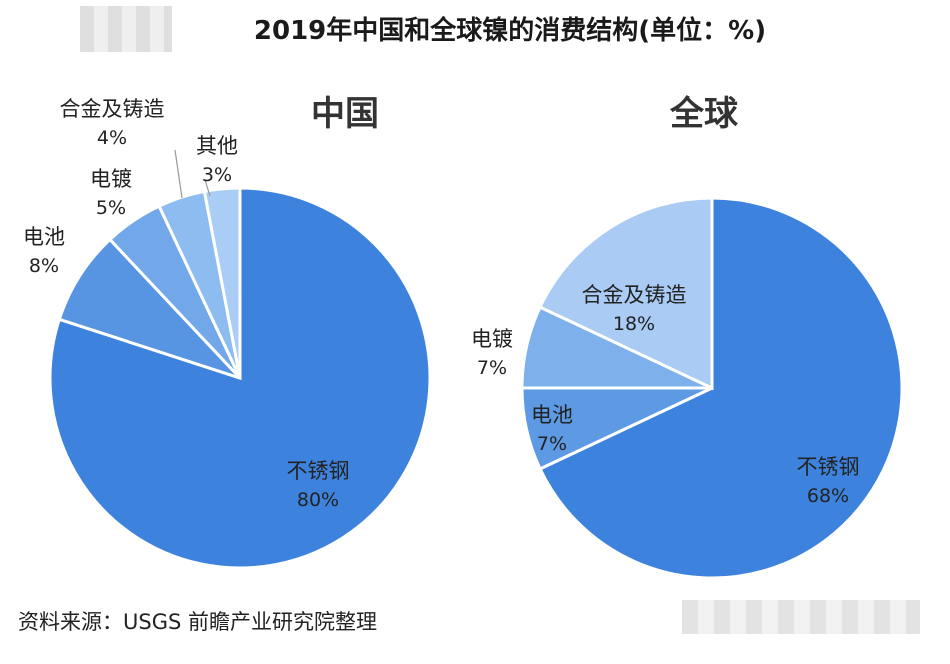  I want to click on slice-label-global-2: 电镀, so click(492, 339).